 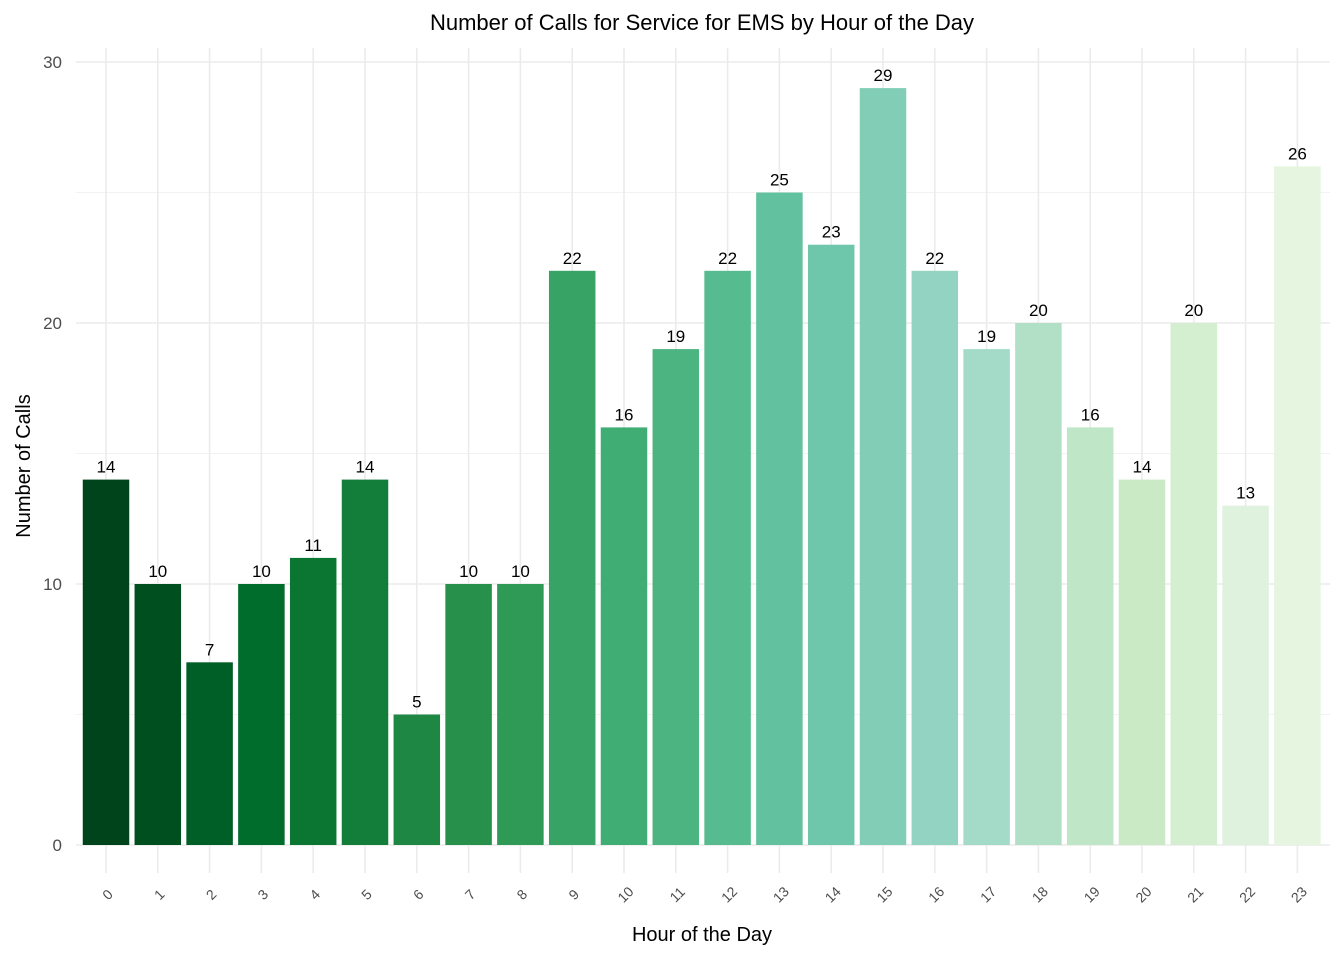 What do you see at coordinates (157, 571) in the screenshot?
I see `data-label-hour-1: 10` at bounding box center [157, 571].